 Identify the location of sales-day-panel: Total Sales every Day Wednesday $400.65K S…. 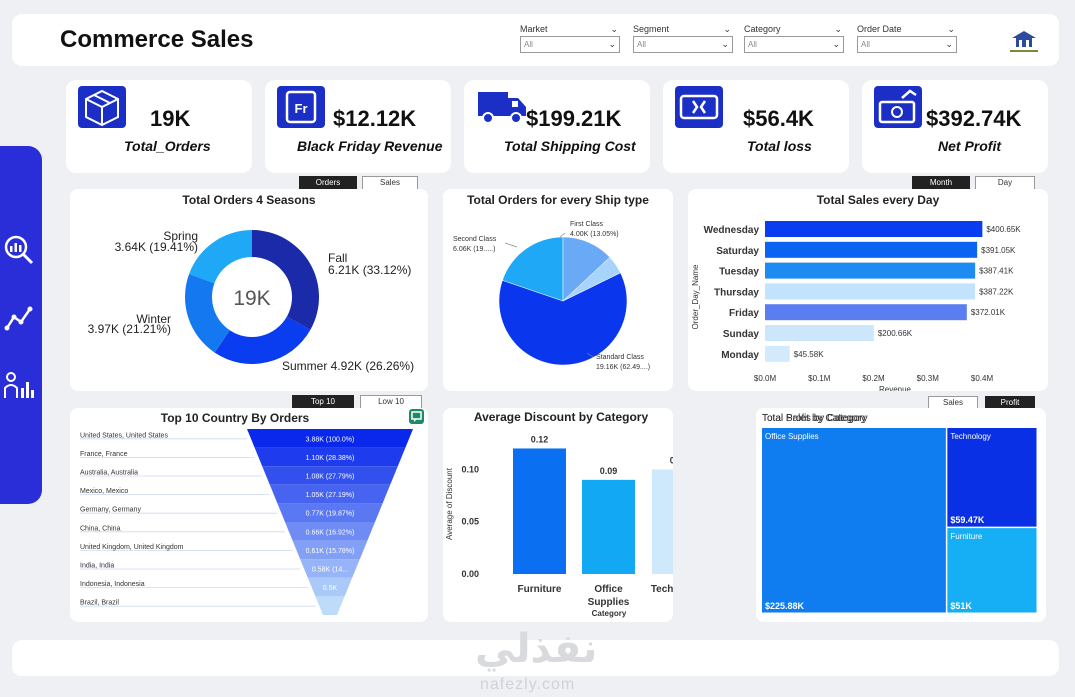
(868, 290).